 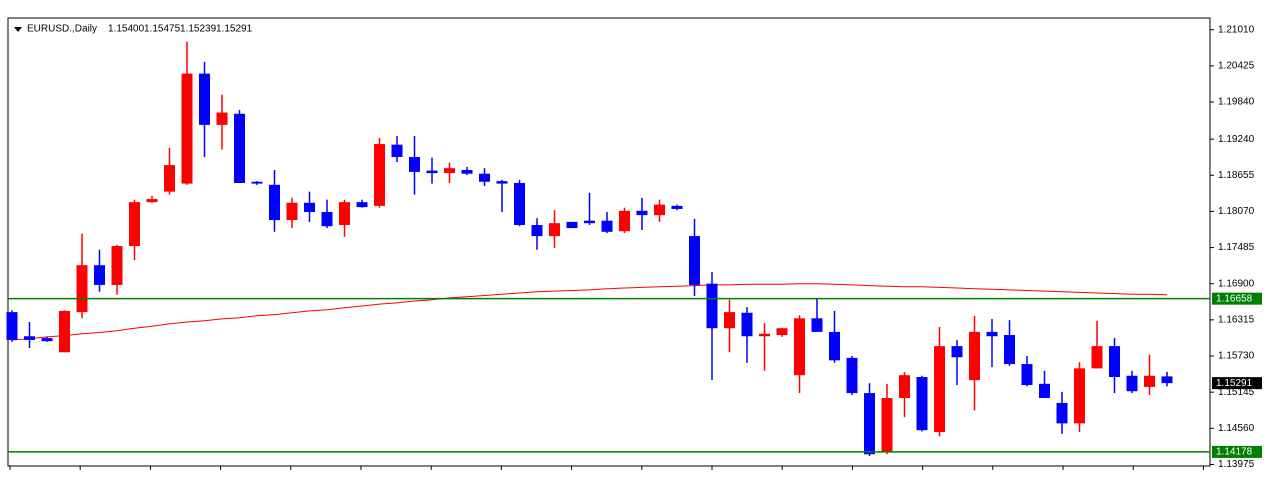 I want to click on y-tick-label: 1.17485, so click(x=1236, y=247).